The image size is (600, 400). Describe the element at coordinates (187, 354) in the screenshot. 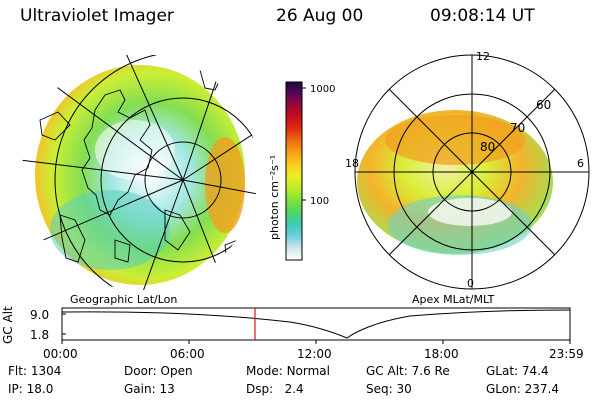

I see `time-tick-0600: 06:00` at that location.